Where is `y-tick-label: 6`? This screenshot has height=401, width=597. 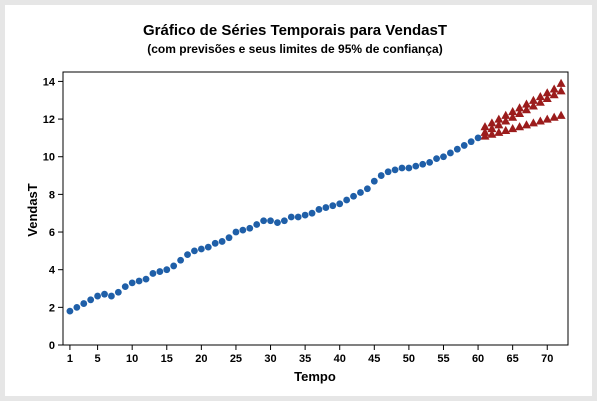 y-tick-label: 6 is located at coordinates (52, 233).